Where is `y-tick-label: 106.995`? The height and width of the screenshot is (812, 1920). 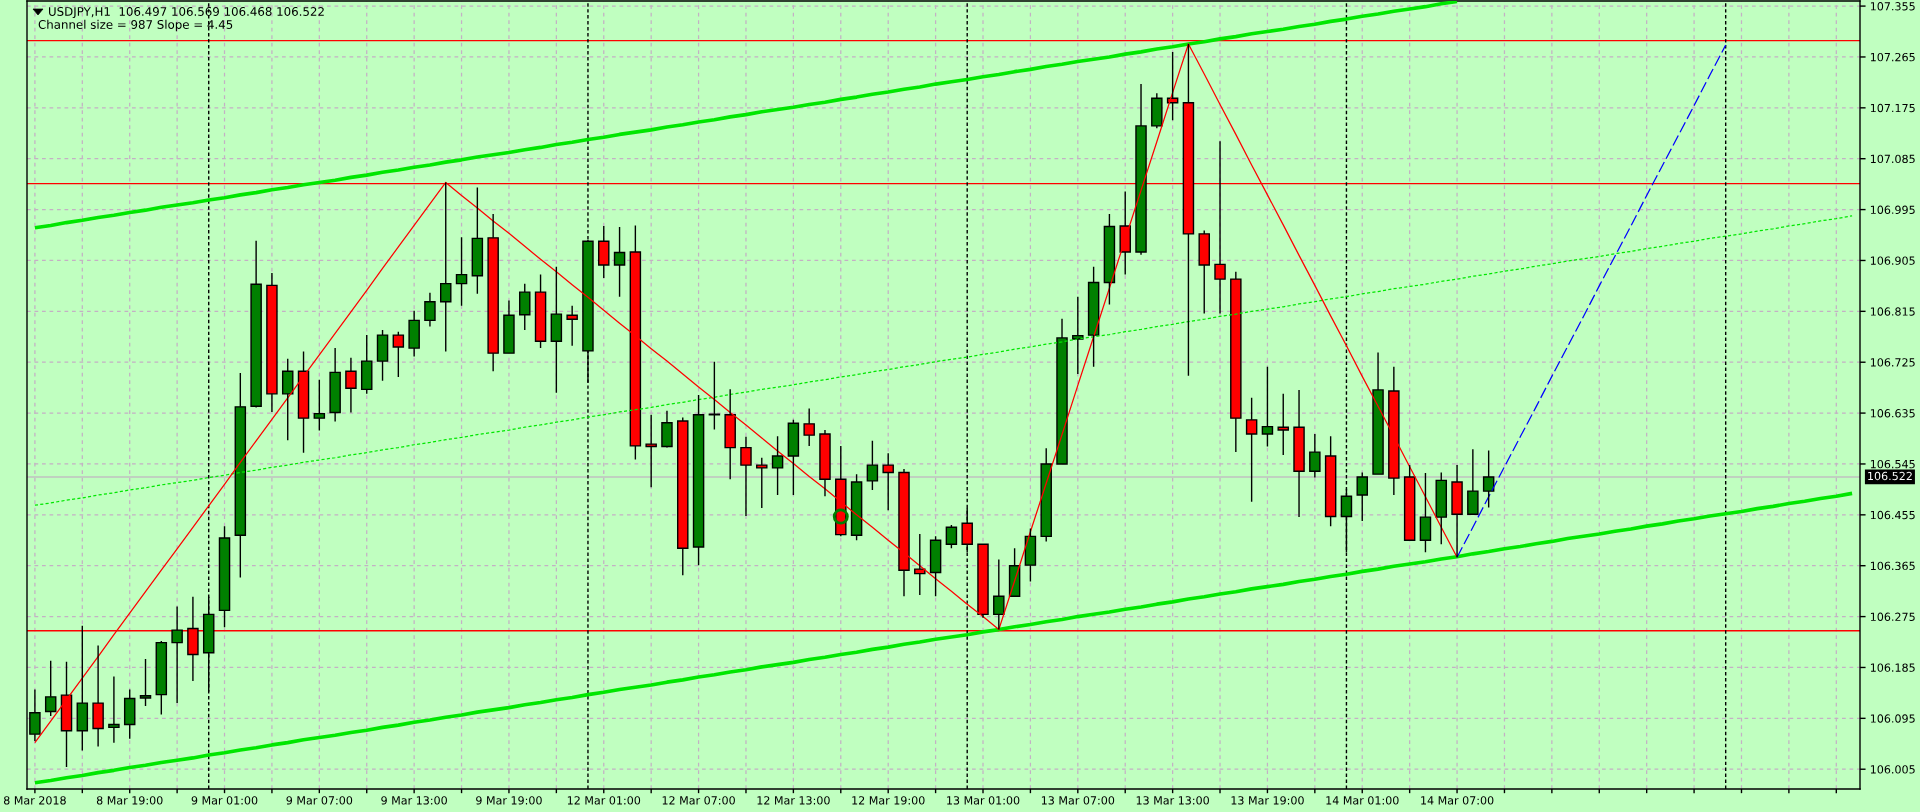 y-tick-label: 106.995 is located at coordinates (1892, 209).